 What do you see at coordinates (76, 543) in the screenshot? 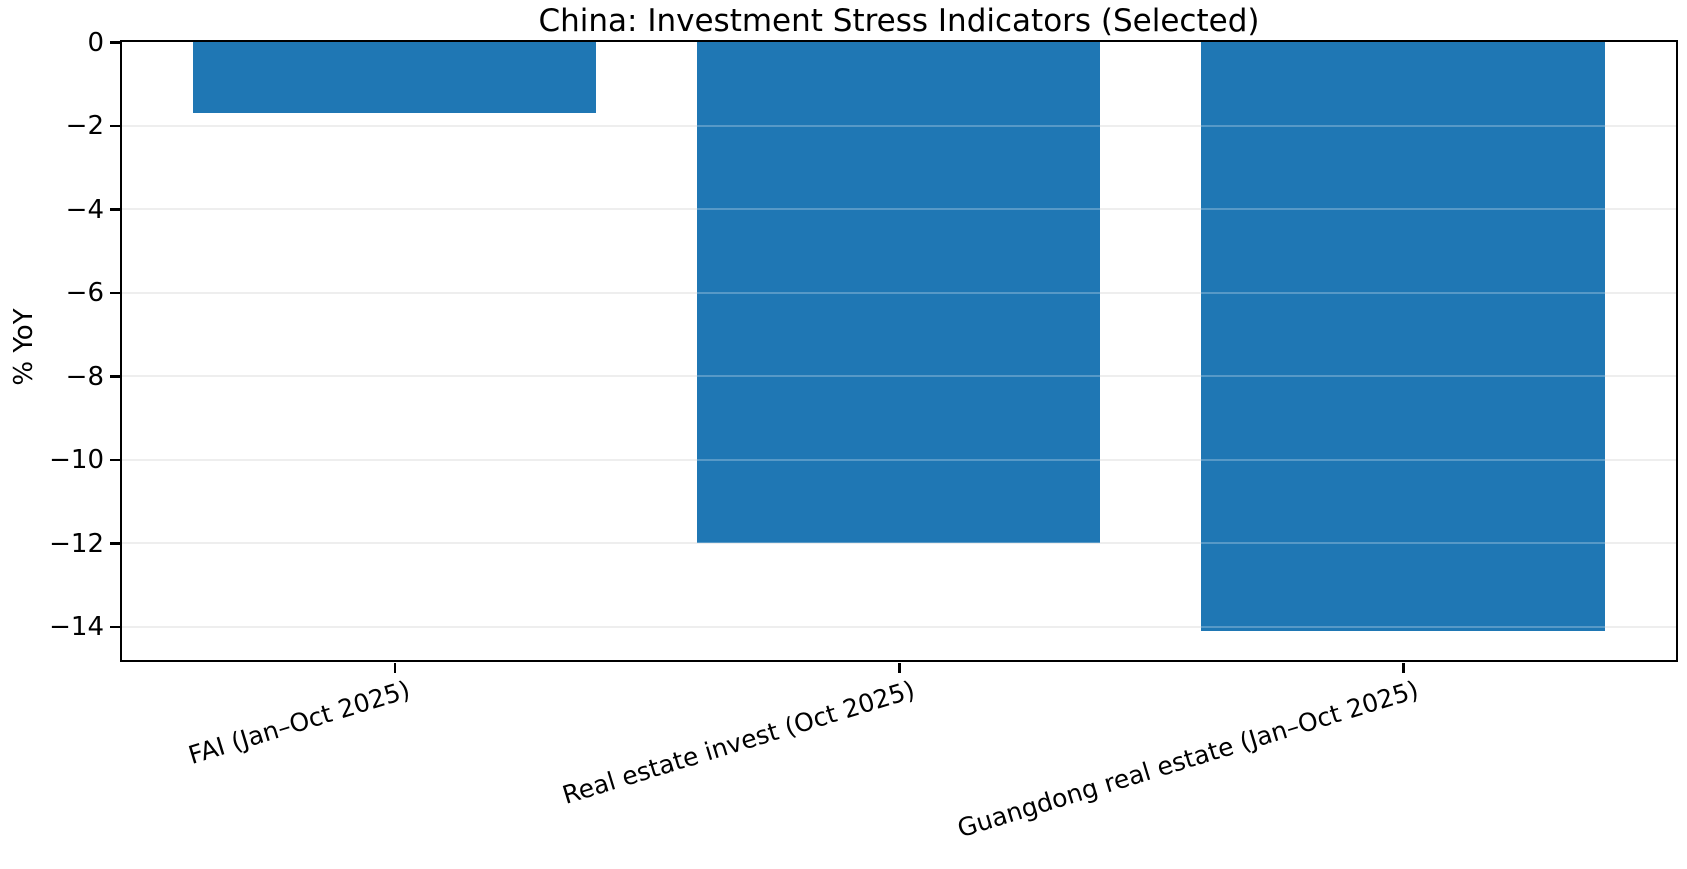
I see `y-tick-label: −12` at bounding box center [76, 543].